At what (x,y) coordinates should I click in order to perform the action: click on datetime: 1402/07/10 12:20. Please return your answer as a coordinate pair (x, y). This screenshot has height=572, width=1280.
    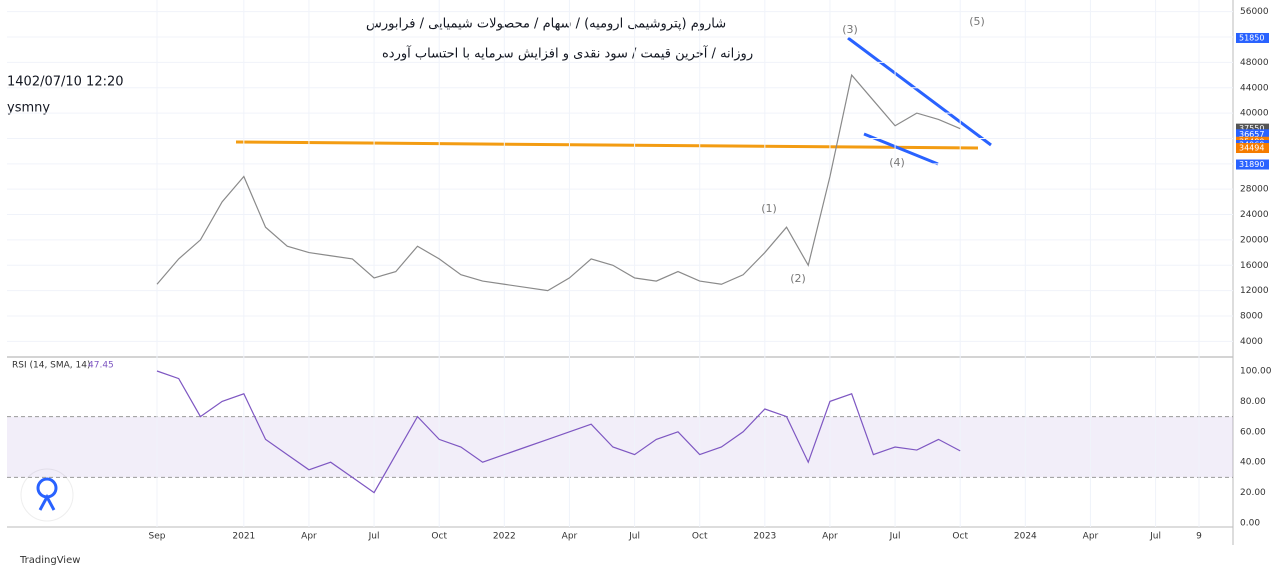
    Looking at the image, I should click on (65, 82).